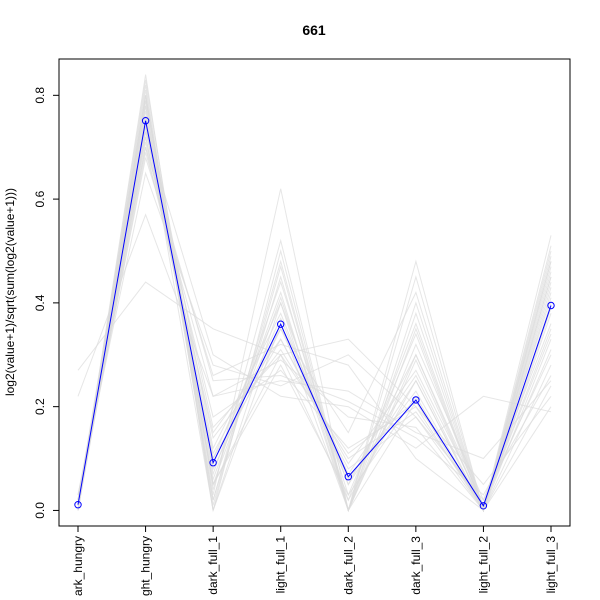 The image size is (600, 600). What do you see at coordinates (551, 565) in the screenshot?
I see `x-tick-label: light_full_3` at bounding box center [551, 565].